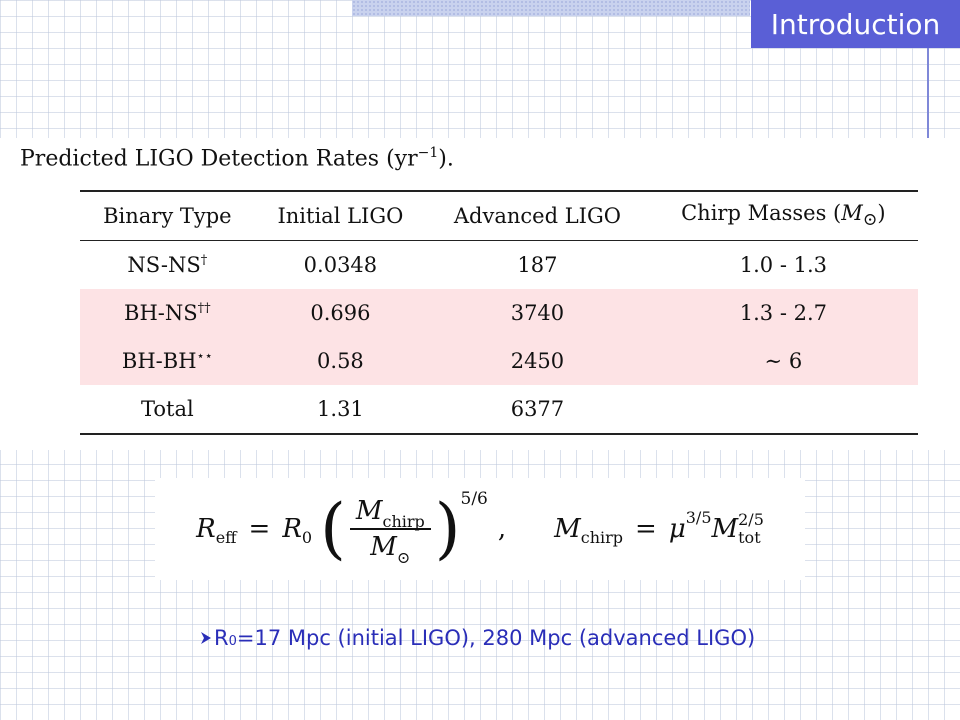 This screenshot has height=720, width=960. I want to click on formula-comma: ,, so click(502, 529).